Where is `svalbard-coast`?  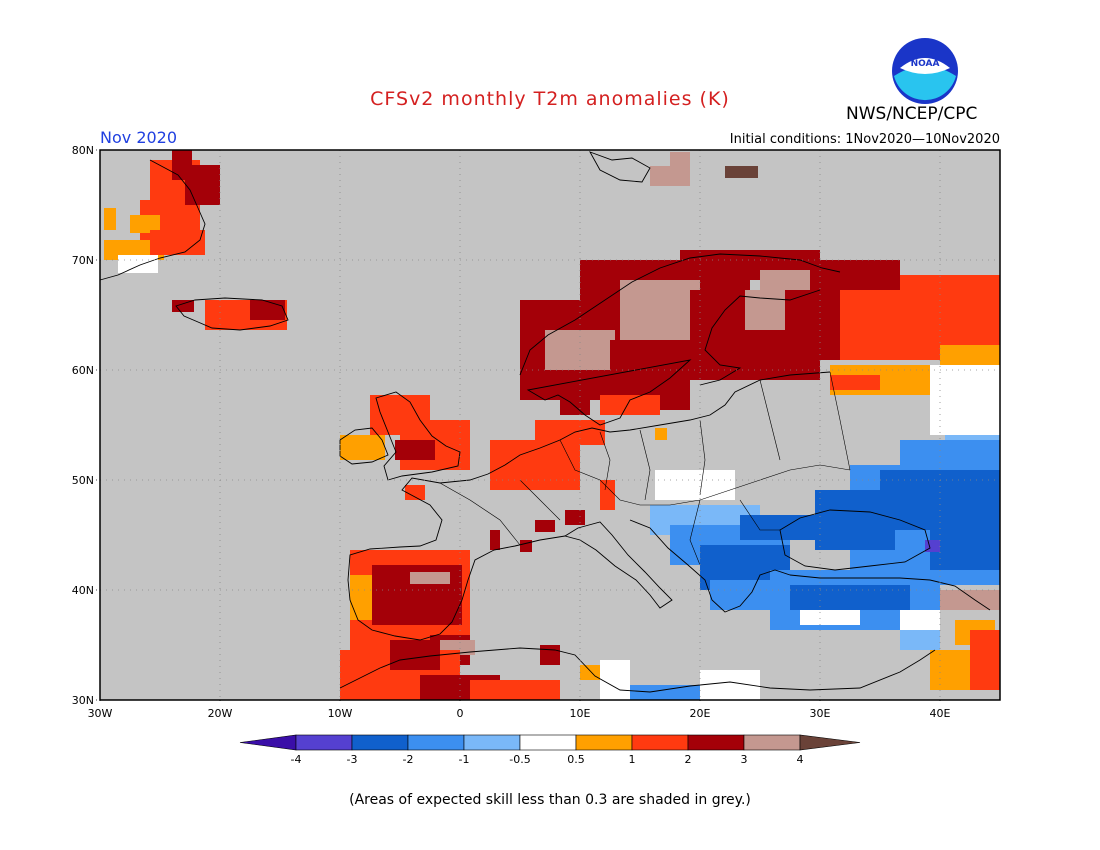 svalbard-coast is located at coordinates (620, 167).